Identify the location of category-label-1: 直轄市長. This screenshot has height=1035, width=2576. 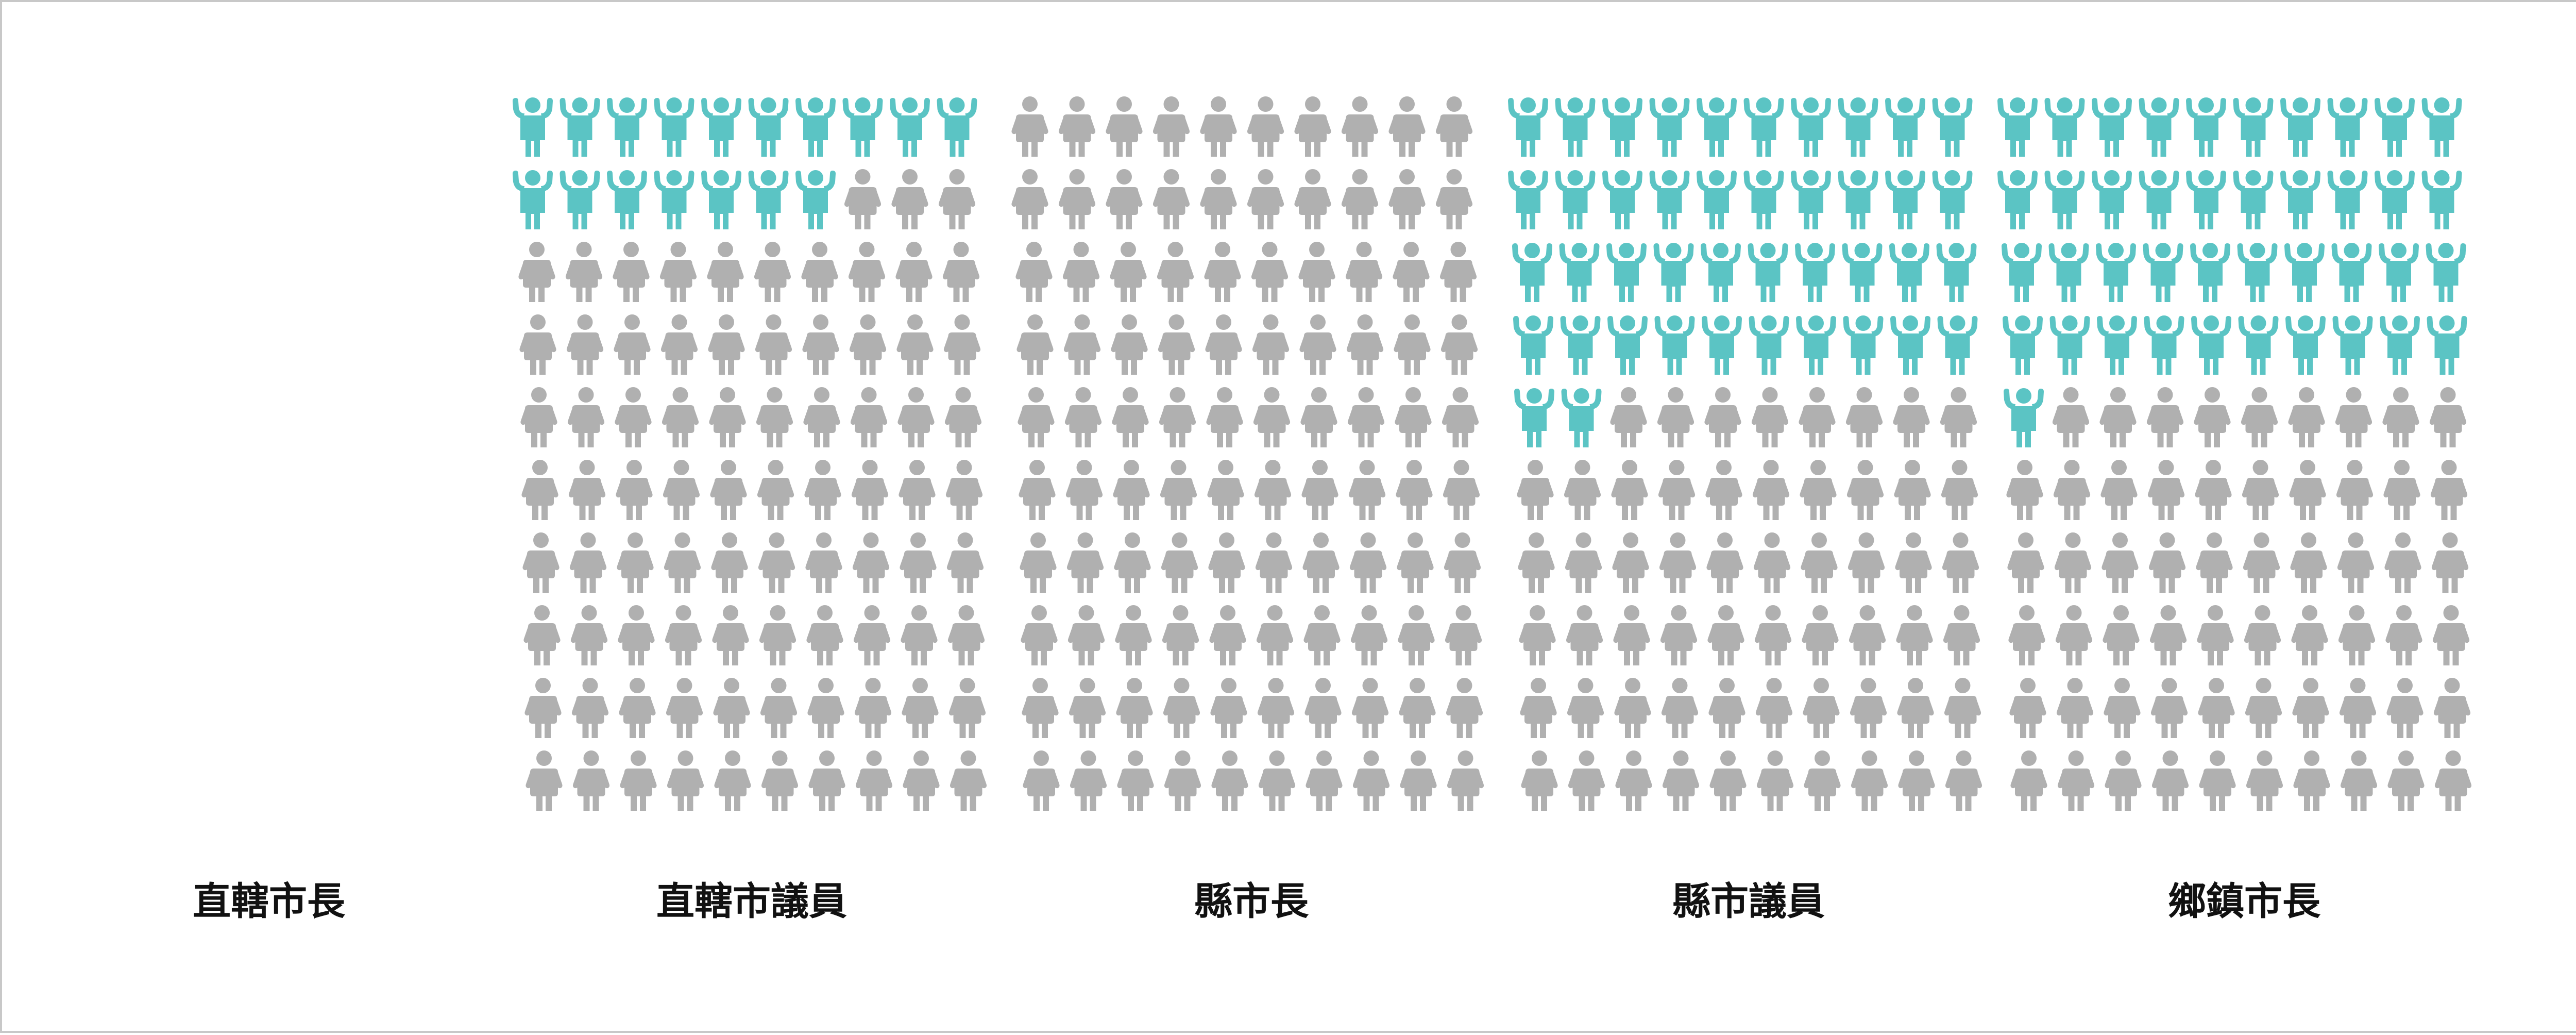
(269, 901).